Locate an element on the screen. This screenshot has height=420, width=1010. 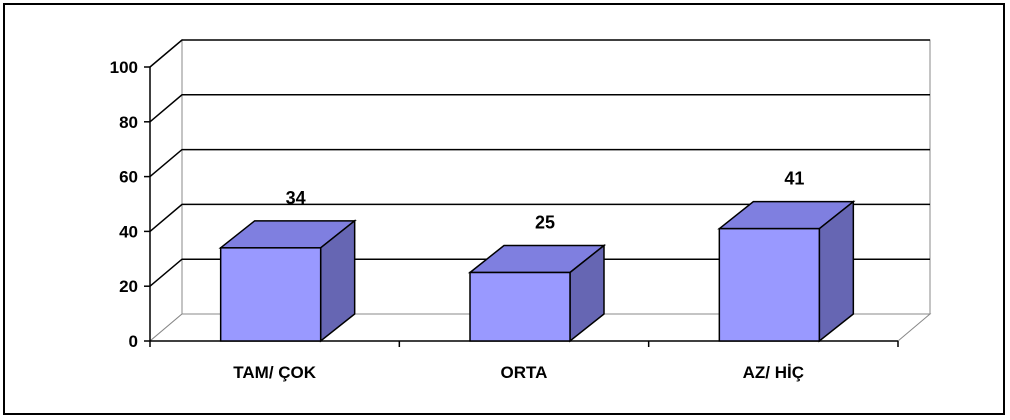
category-label: TAM/ ÇOK is located at coordinates (275, 372).